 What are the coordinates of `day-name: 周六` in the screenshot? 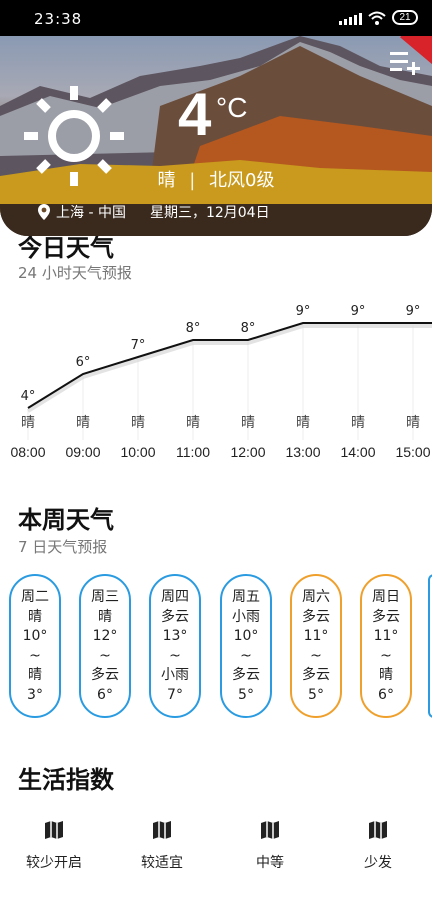 It's located at (316, 597).